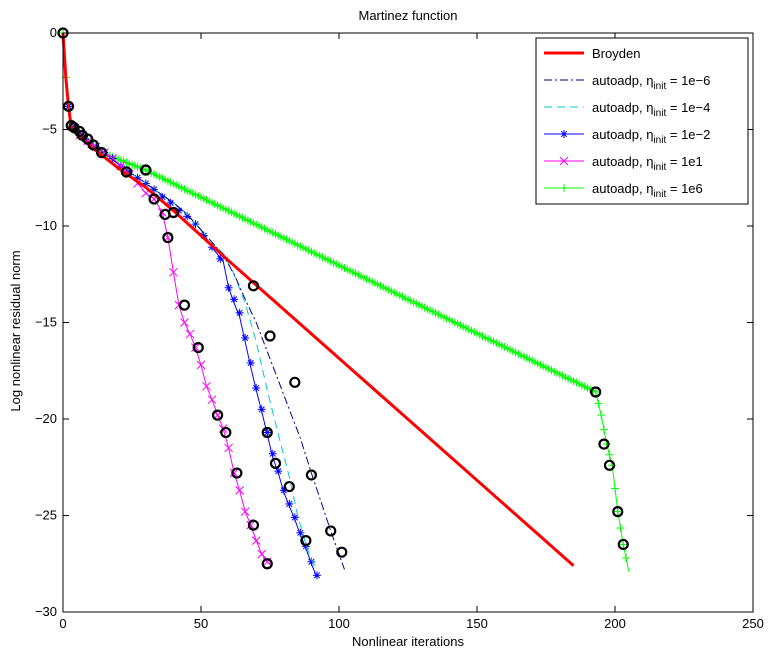 The width and height of the screenshot is (769, 651). I want to click on legend-item: autoadp, ηinit = 1e−2, so click(627, 136).